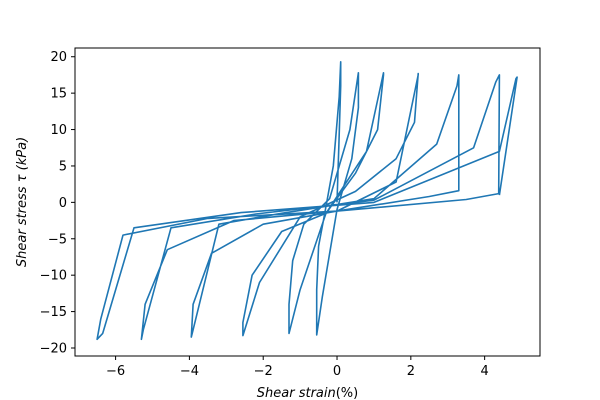 Image resolution: width=600 pixels, height=400 pixels. What do you see at coordinates (411, 371) in the screenshot?
I see `x-tick-label: 2` at bounding box center [411, 371].